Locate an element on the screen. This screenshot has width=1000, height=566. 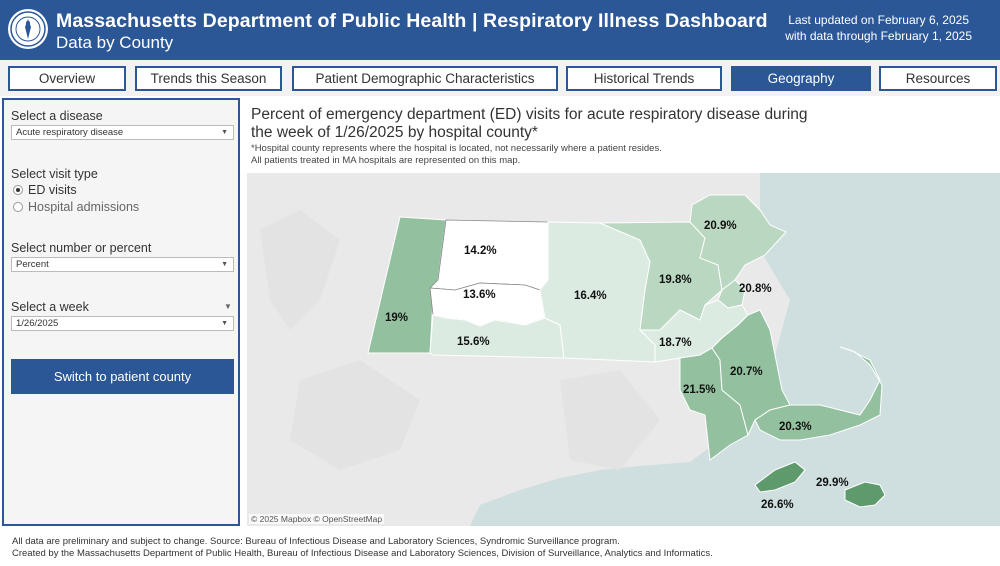
state-seal-icon is located at coordinates (28, 29).